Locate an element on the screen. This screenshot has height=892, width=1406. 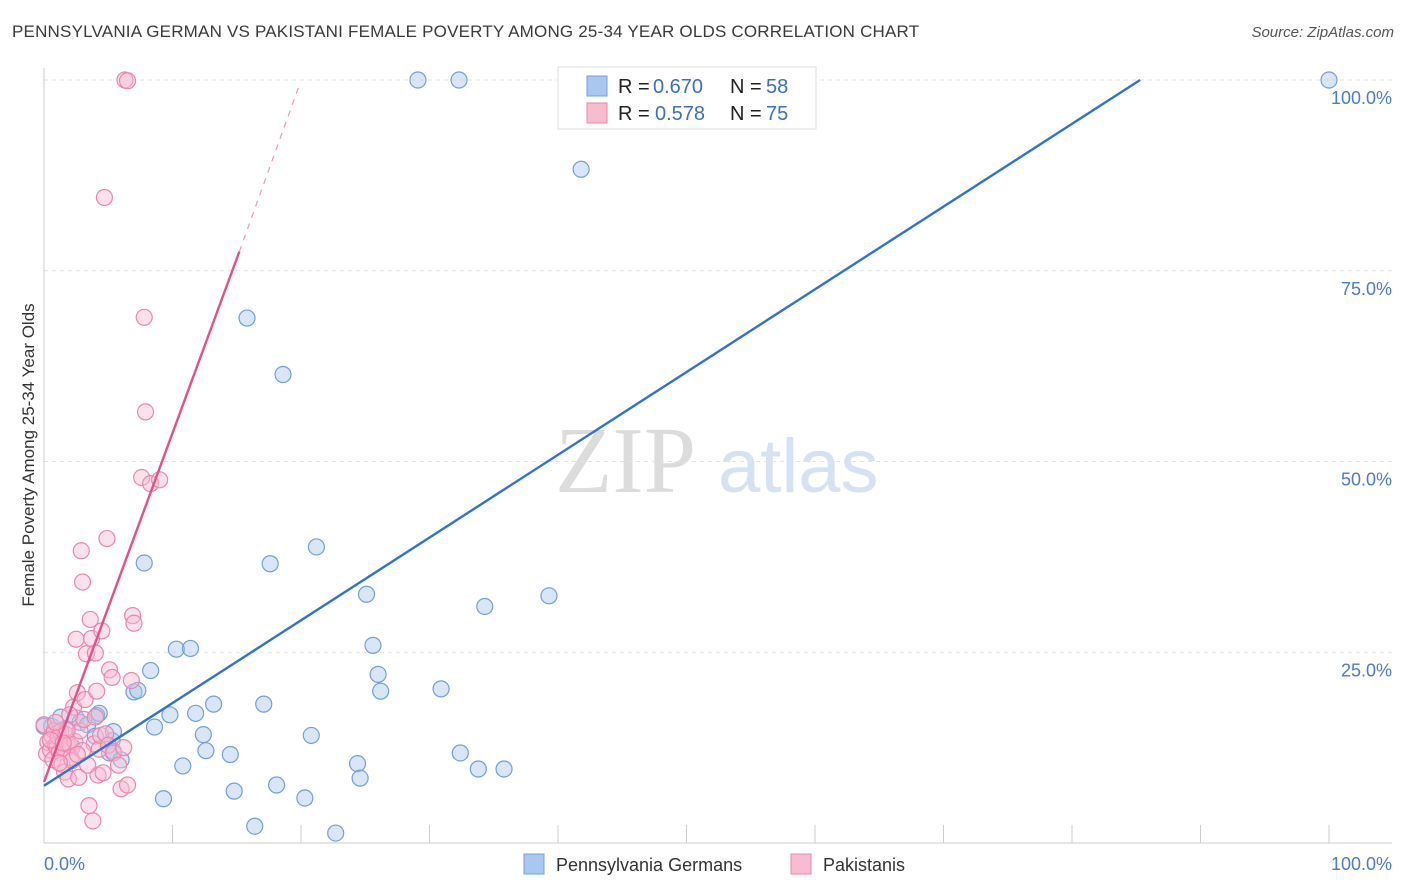
trend-line is located at coordinates (141, 517).